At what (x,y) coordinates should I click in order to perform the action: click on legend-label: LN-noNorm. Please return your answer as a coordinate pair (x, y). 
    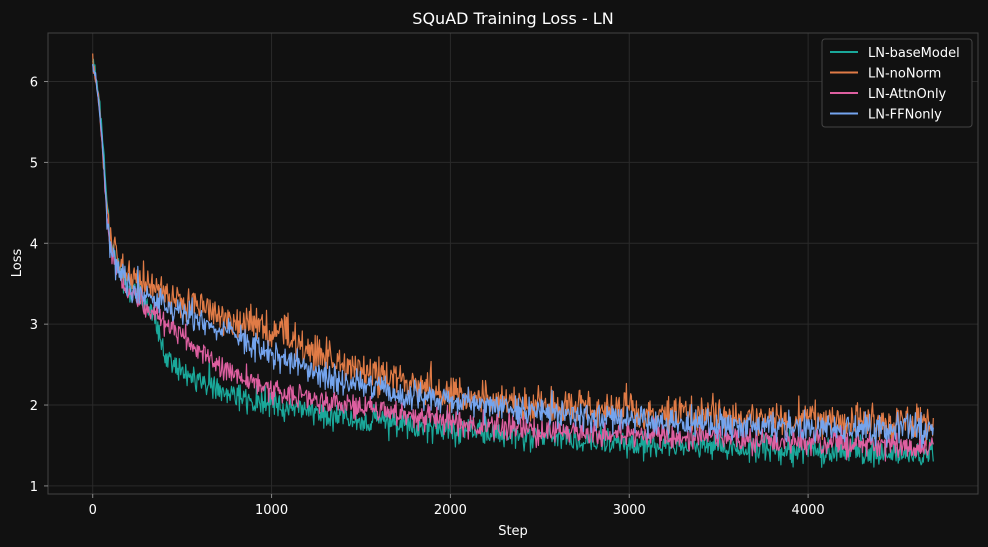
    Looking at the image, I should click on (904, 74).